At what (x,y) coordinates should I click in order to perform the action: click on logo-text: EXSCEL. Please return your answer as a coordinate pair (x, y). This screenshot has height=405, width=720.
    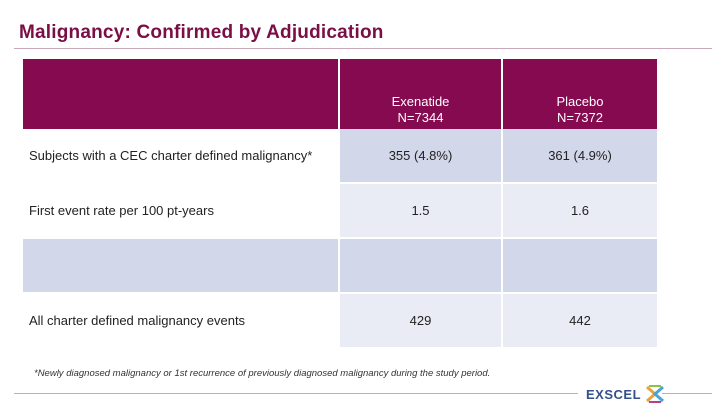
    Looking at the image, I should click on (614, 394).